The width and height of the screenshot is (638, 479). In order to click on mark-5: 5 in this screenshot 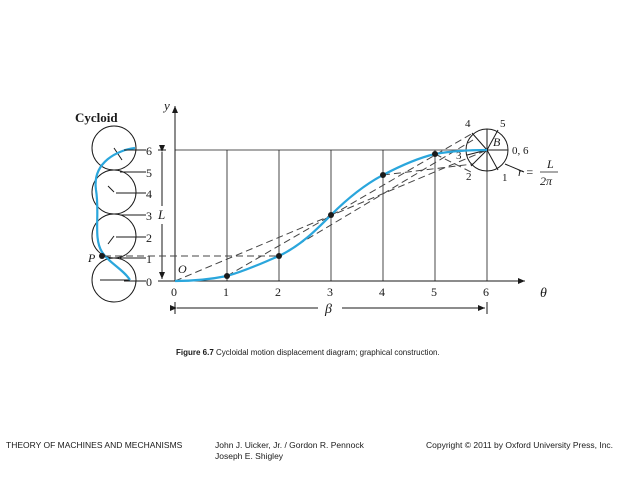, I will do `click(503, 124)`.